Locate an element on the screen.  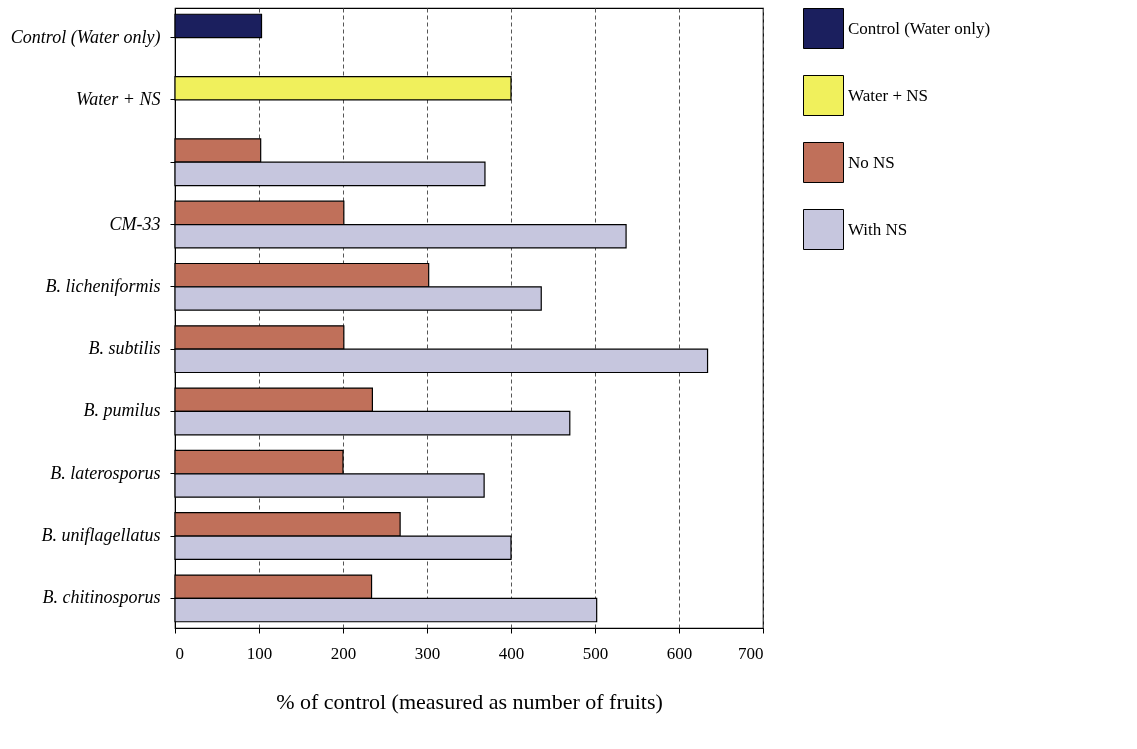
y-tick-label: Water + NS is located at coordinates (118, 98).